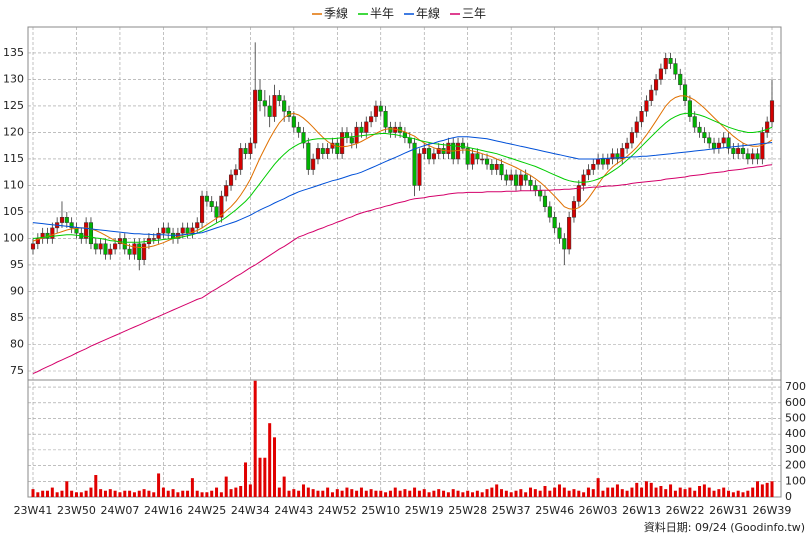  I want to click on volume-tick-label: 300, so click(795, 449).